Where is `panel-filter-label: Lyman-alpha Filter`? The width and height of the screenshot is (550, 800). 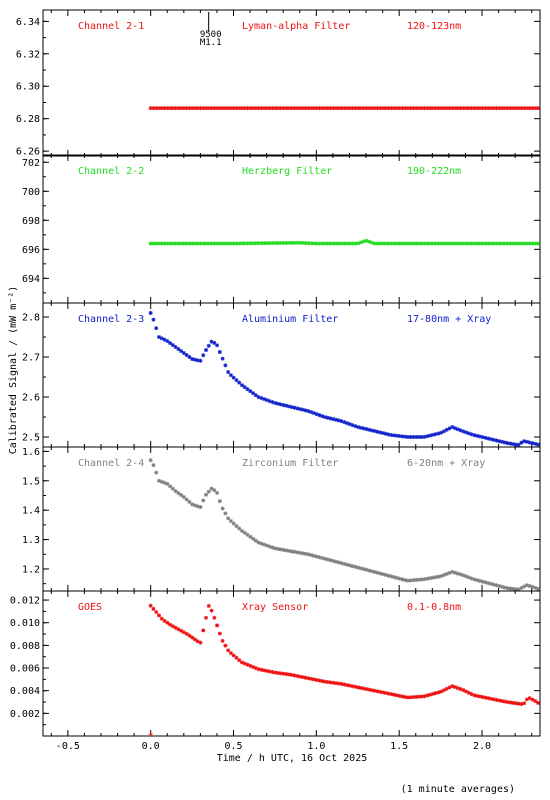
panel-filter-label: Lyman-alpha Filter is located at coordinates (296, 26).